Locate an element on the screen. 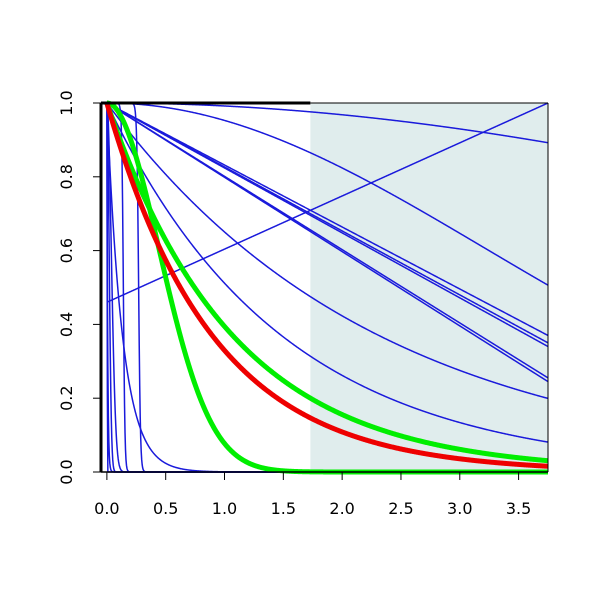 The width and height of the screenshot is (600, 600). x-tick-label: 0.0 is located at coordinates (106, 508).